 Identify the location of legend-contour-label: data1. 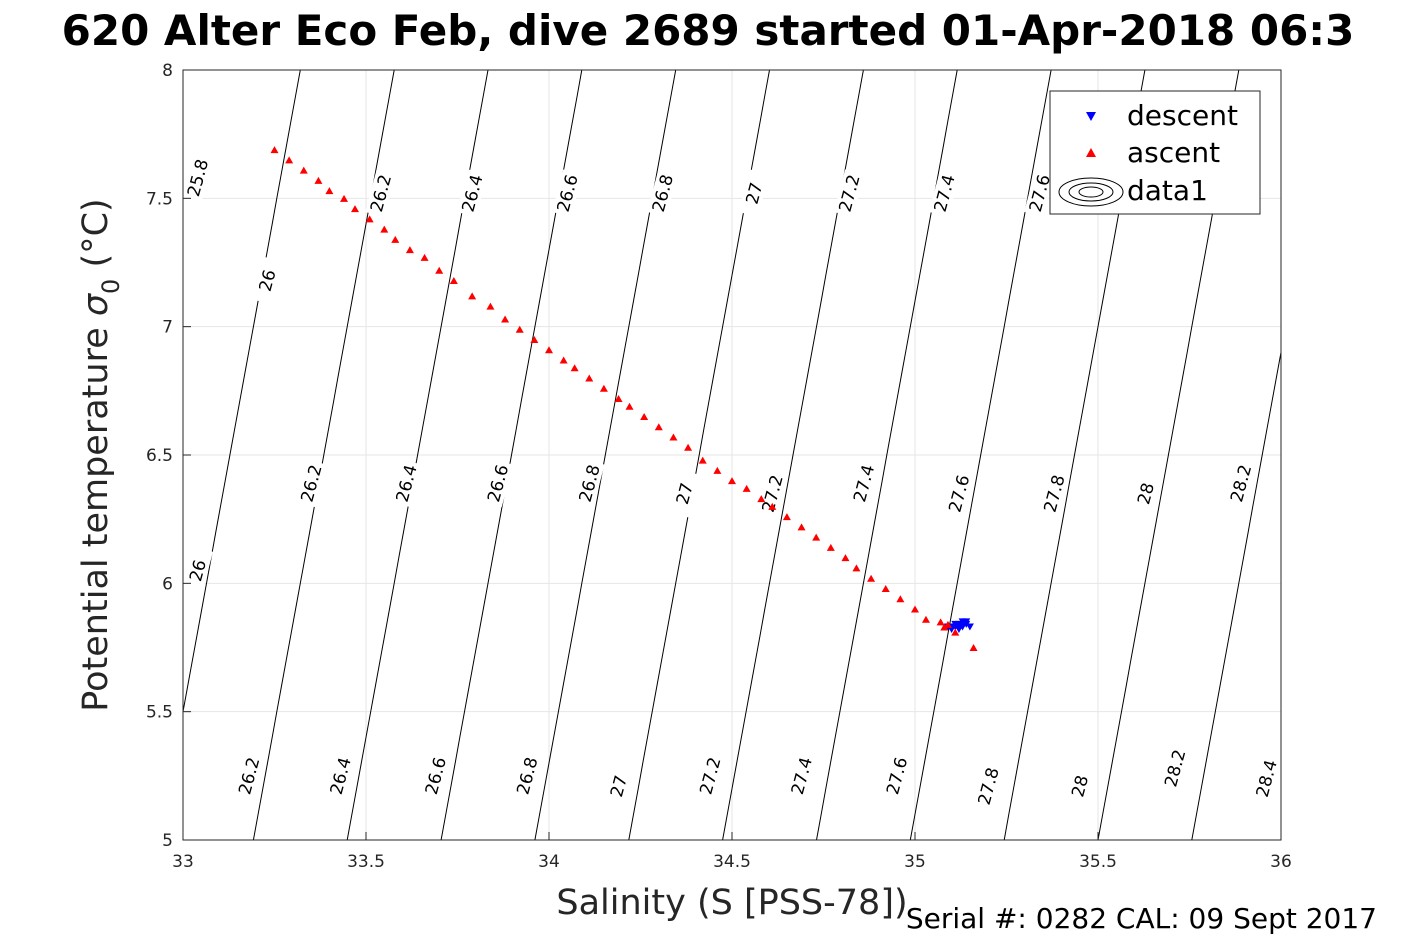
(1167, 190).